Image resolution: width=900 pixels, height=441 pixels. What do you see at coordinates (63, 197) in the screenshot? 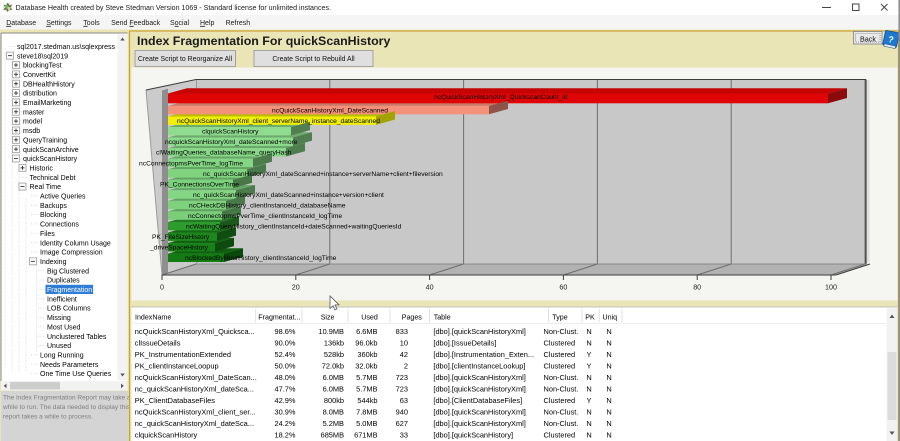
I see `svg-text: Active Queries` at bounding box center [63, 197].